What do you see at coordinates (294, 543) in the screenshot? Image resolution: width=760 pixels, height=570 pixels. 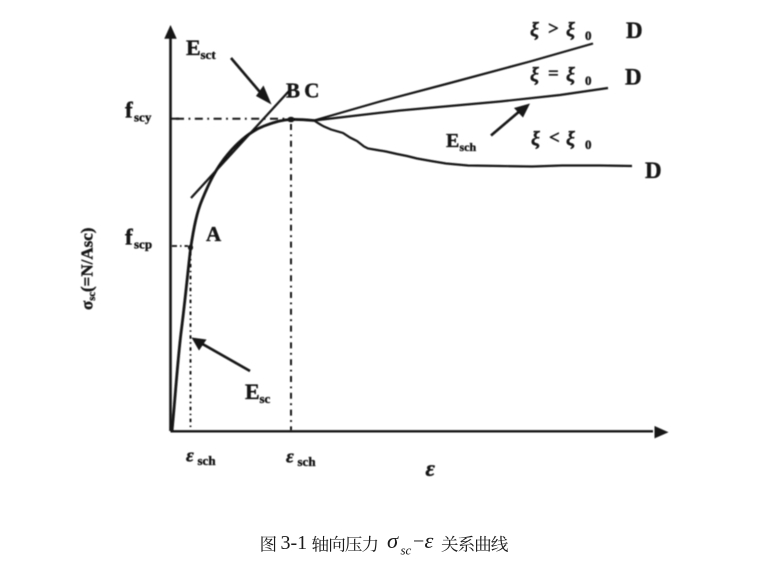 I see `svg-text: 3-1` at bounding box center [294, 543].